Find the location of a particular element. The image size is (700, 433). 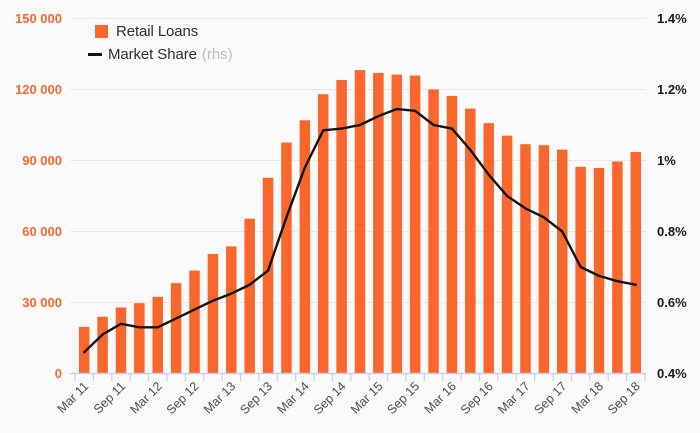

x-axis-label: Mar 11 is located at coordinates (73, 397).